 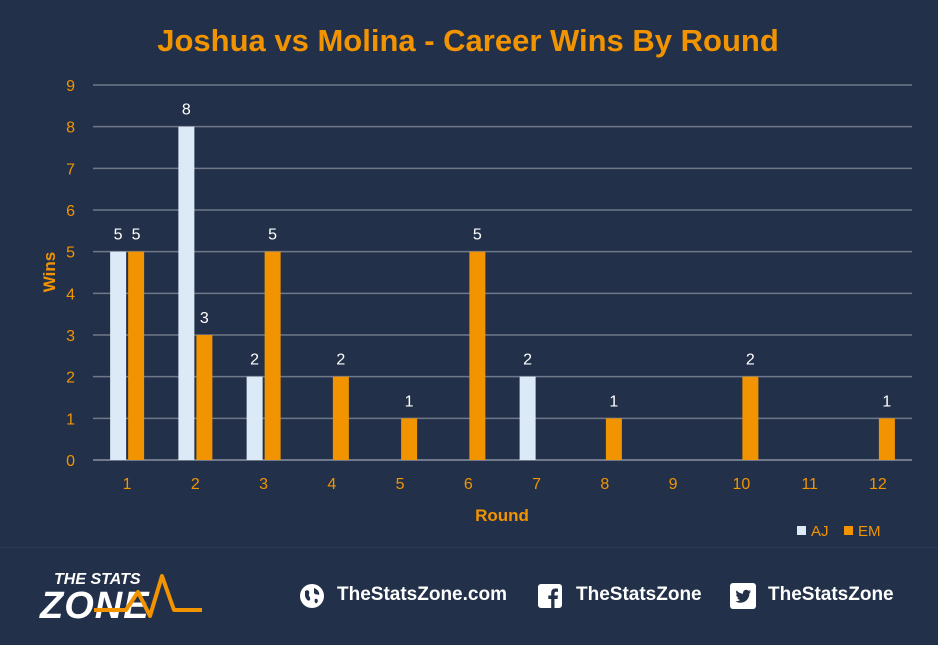 I want to click on logo-pulse-line, so click(x=148, y=596).